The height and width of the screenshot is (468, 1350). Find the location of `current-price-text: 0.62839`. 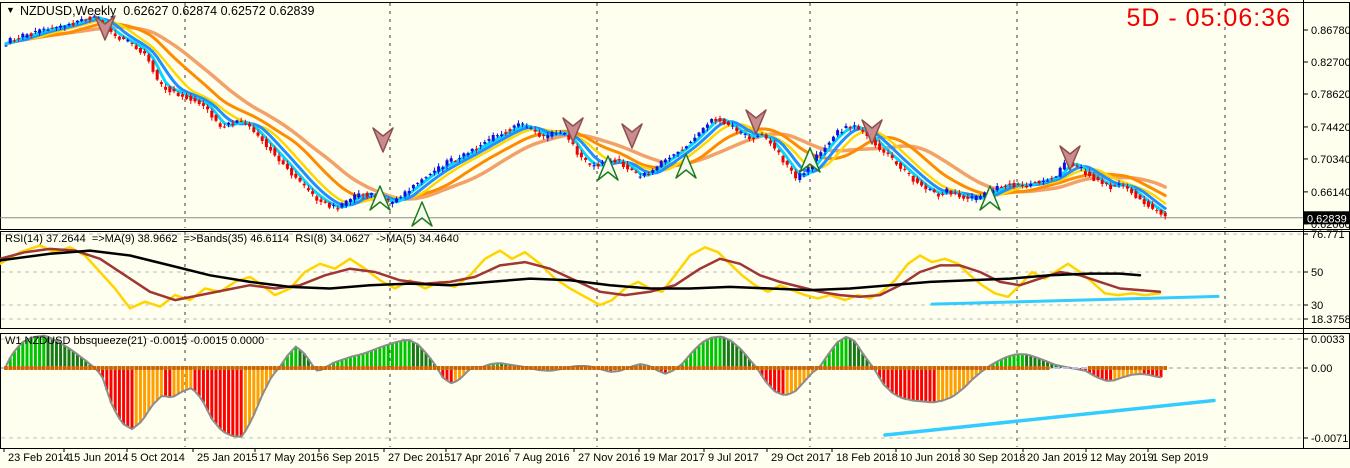

current-price-text: 0.62839 is located at coordinates (1327, 219).